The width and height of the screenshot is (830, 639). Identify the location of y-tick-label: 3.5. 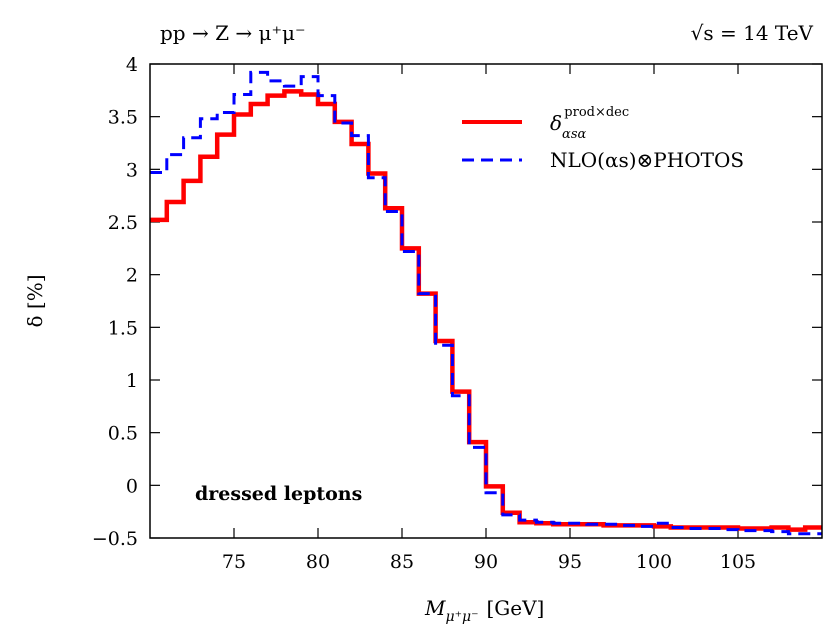
(123, 118).